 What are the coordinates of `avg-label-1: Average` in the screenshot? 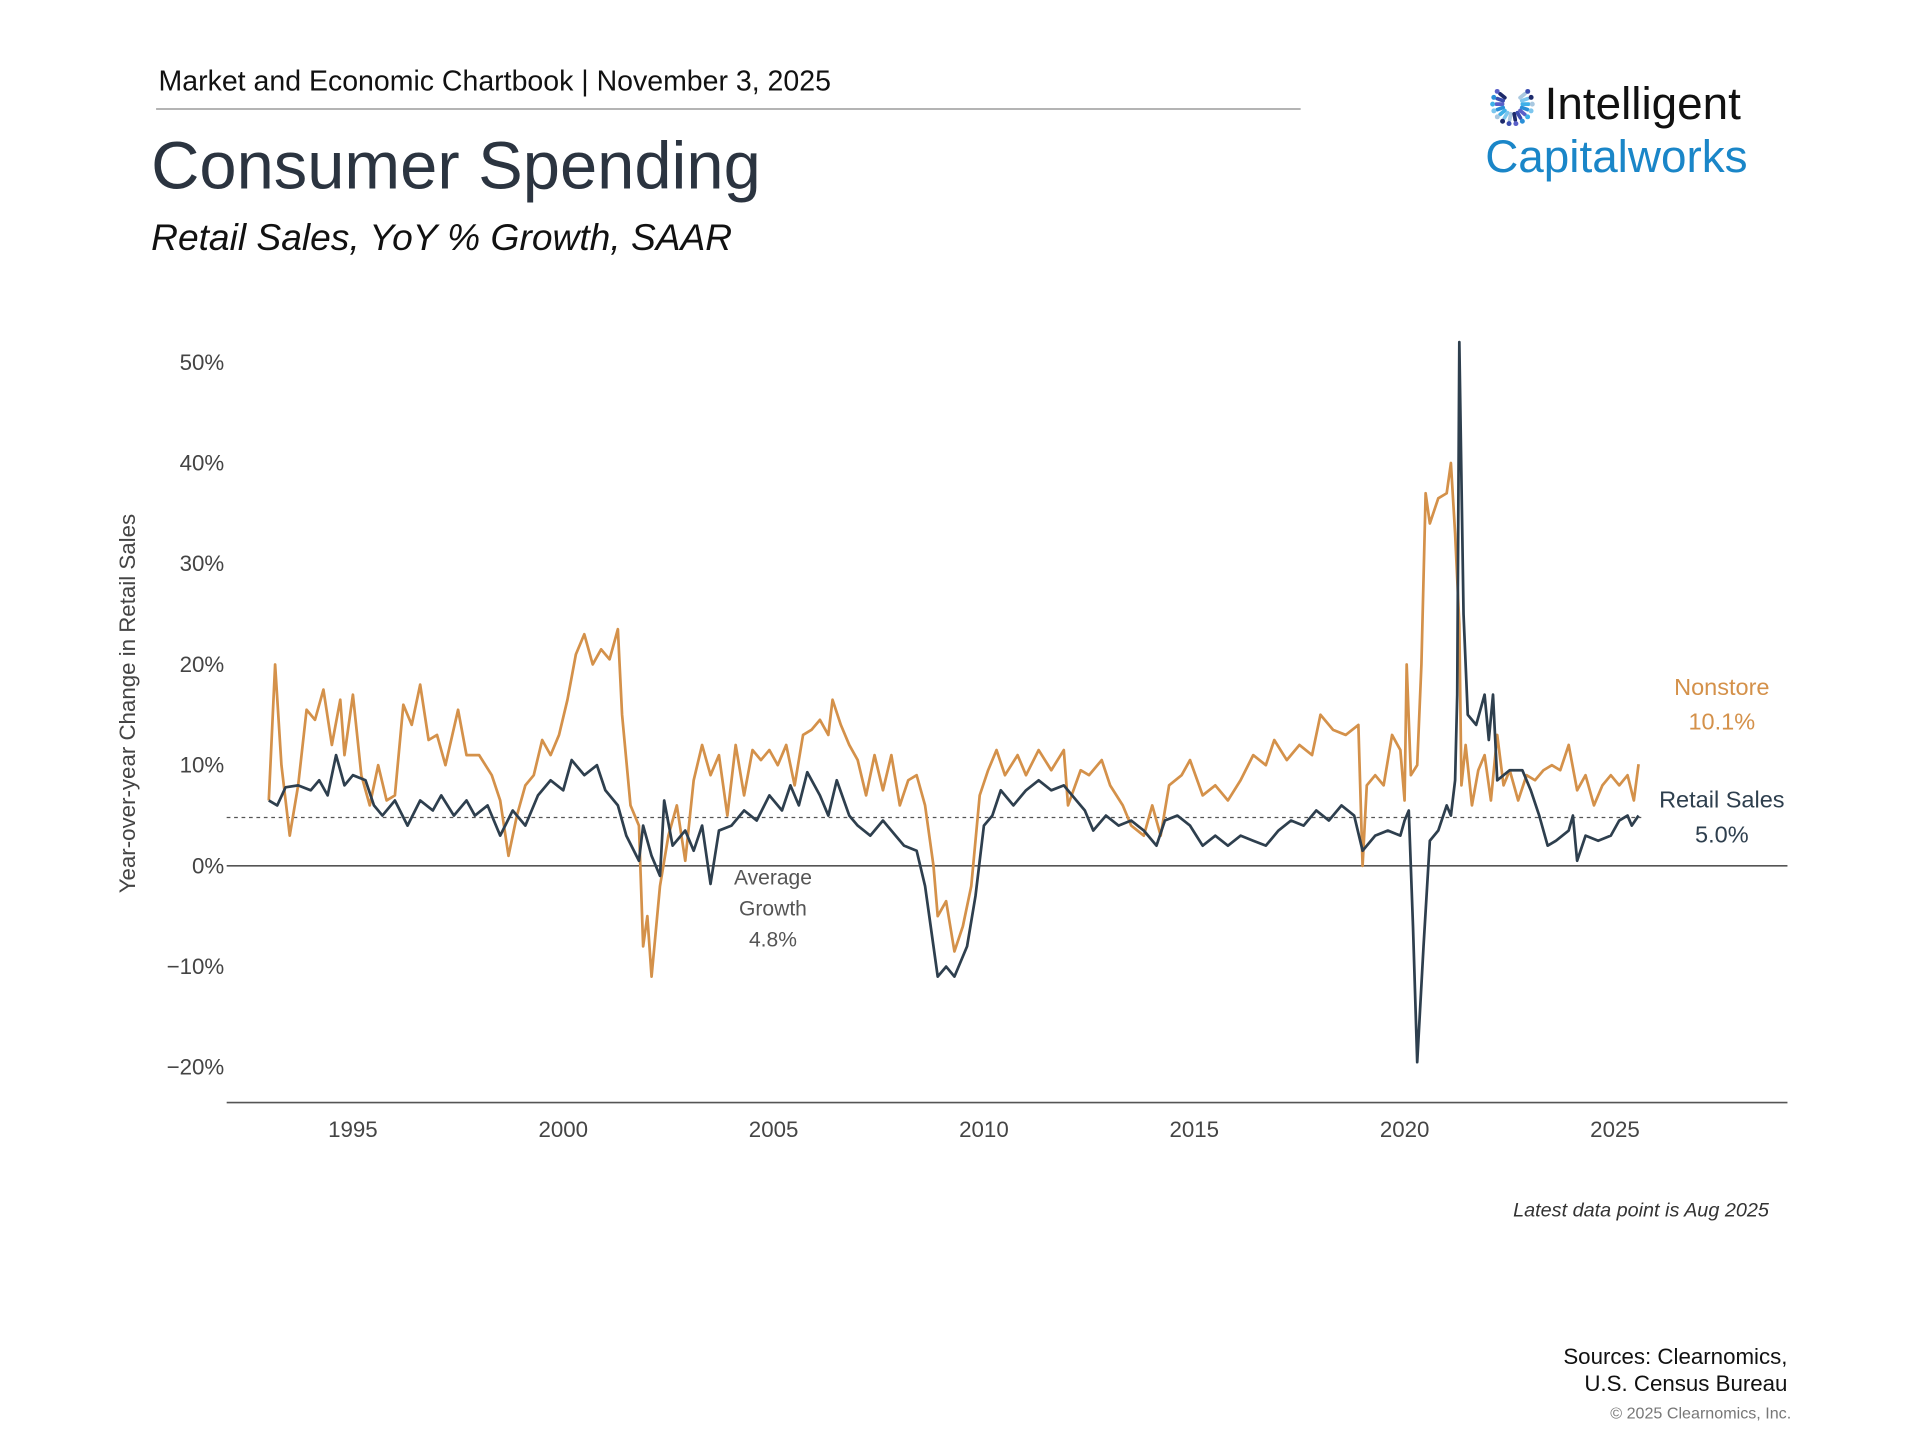 It's located at (773, 877).